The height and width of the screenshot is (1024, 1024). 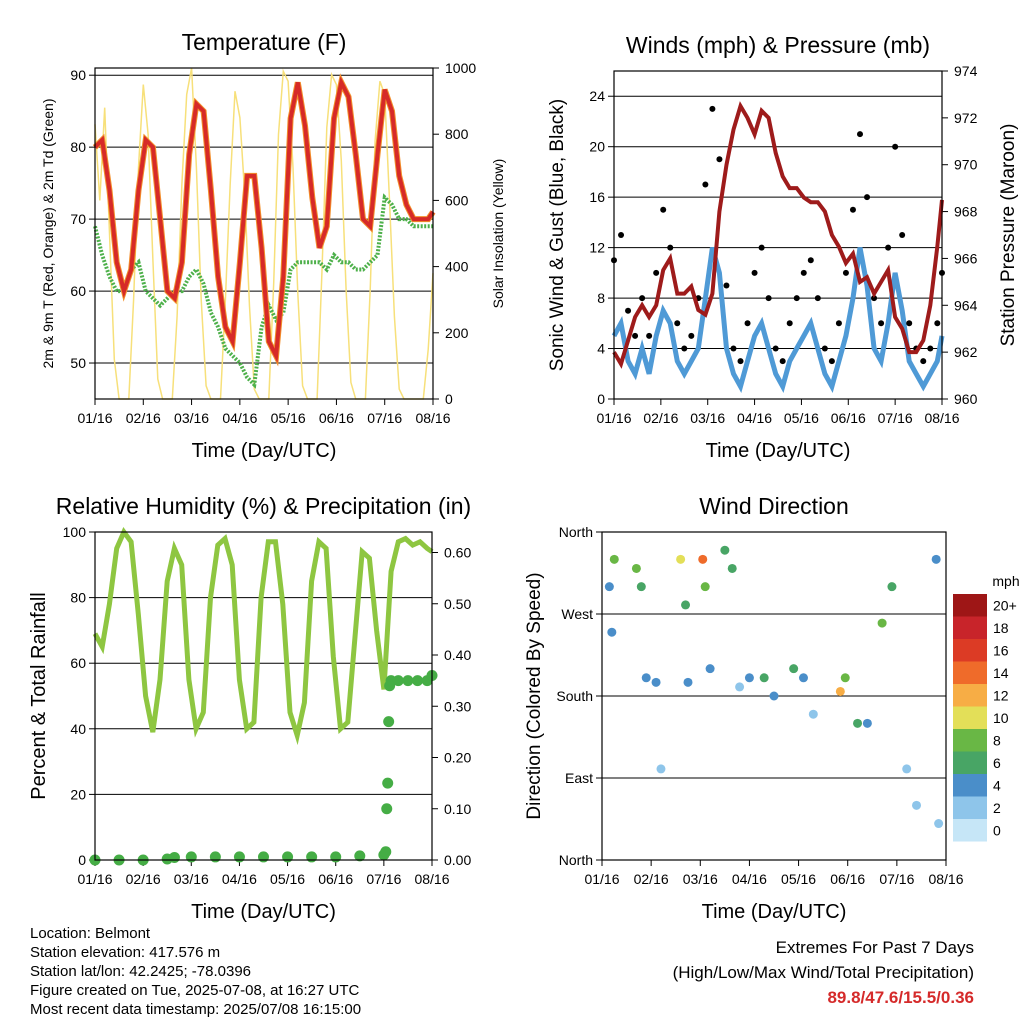 I want to click on temperature-xtick-label: 04/16, so click(x=239, y=418).